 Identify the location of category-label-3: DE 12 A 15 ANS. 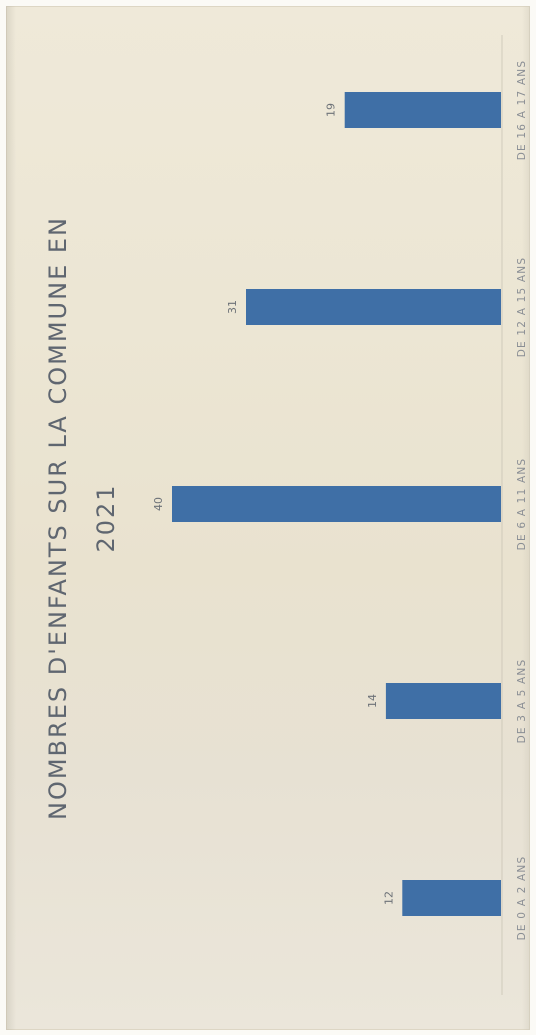
(522, 307).